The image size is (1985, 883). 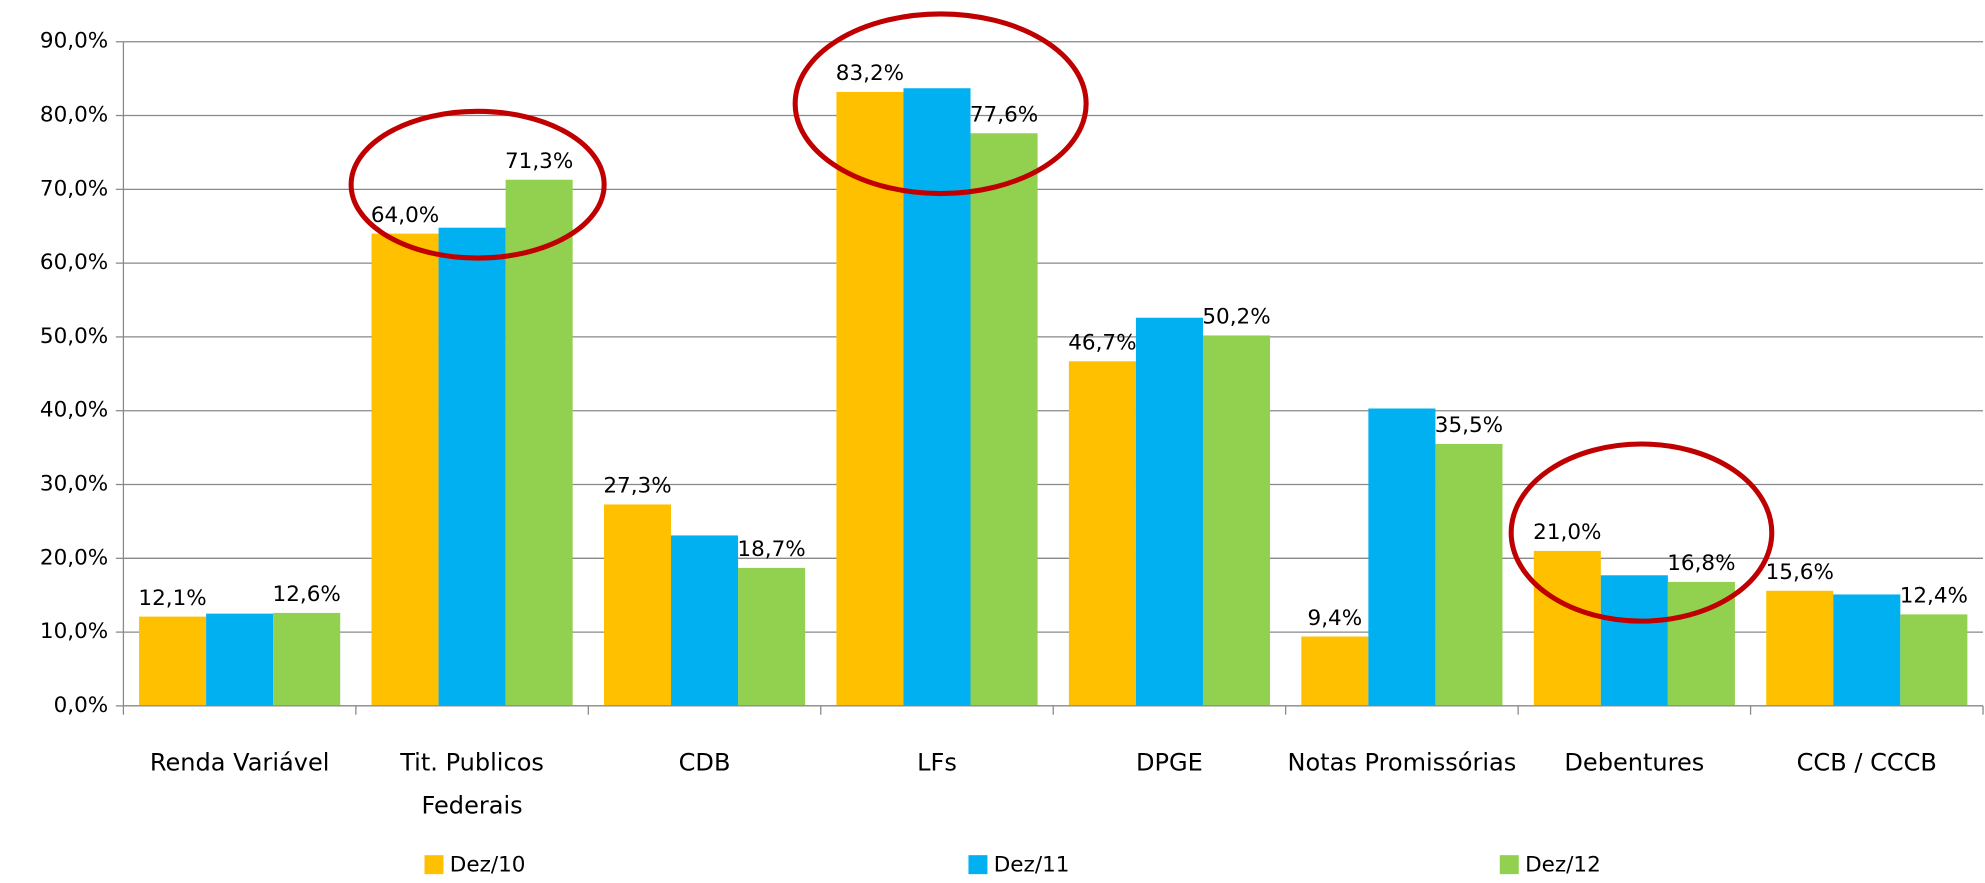 I want to click on x-tick-label: Notas Promissórias, so click(x=1402, y=762).